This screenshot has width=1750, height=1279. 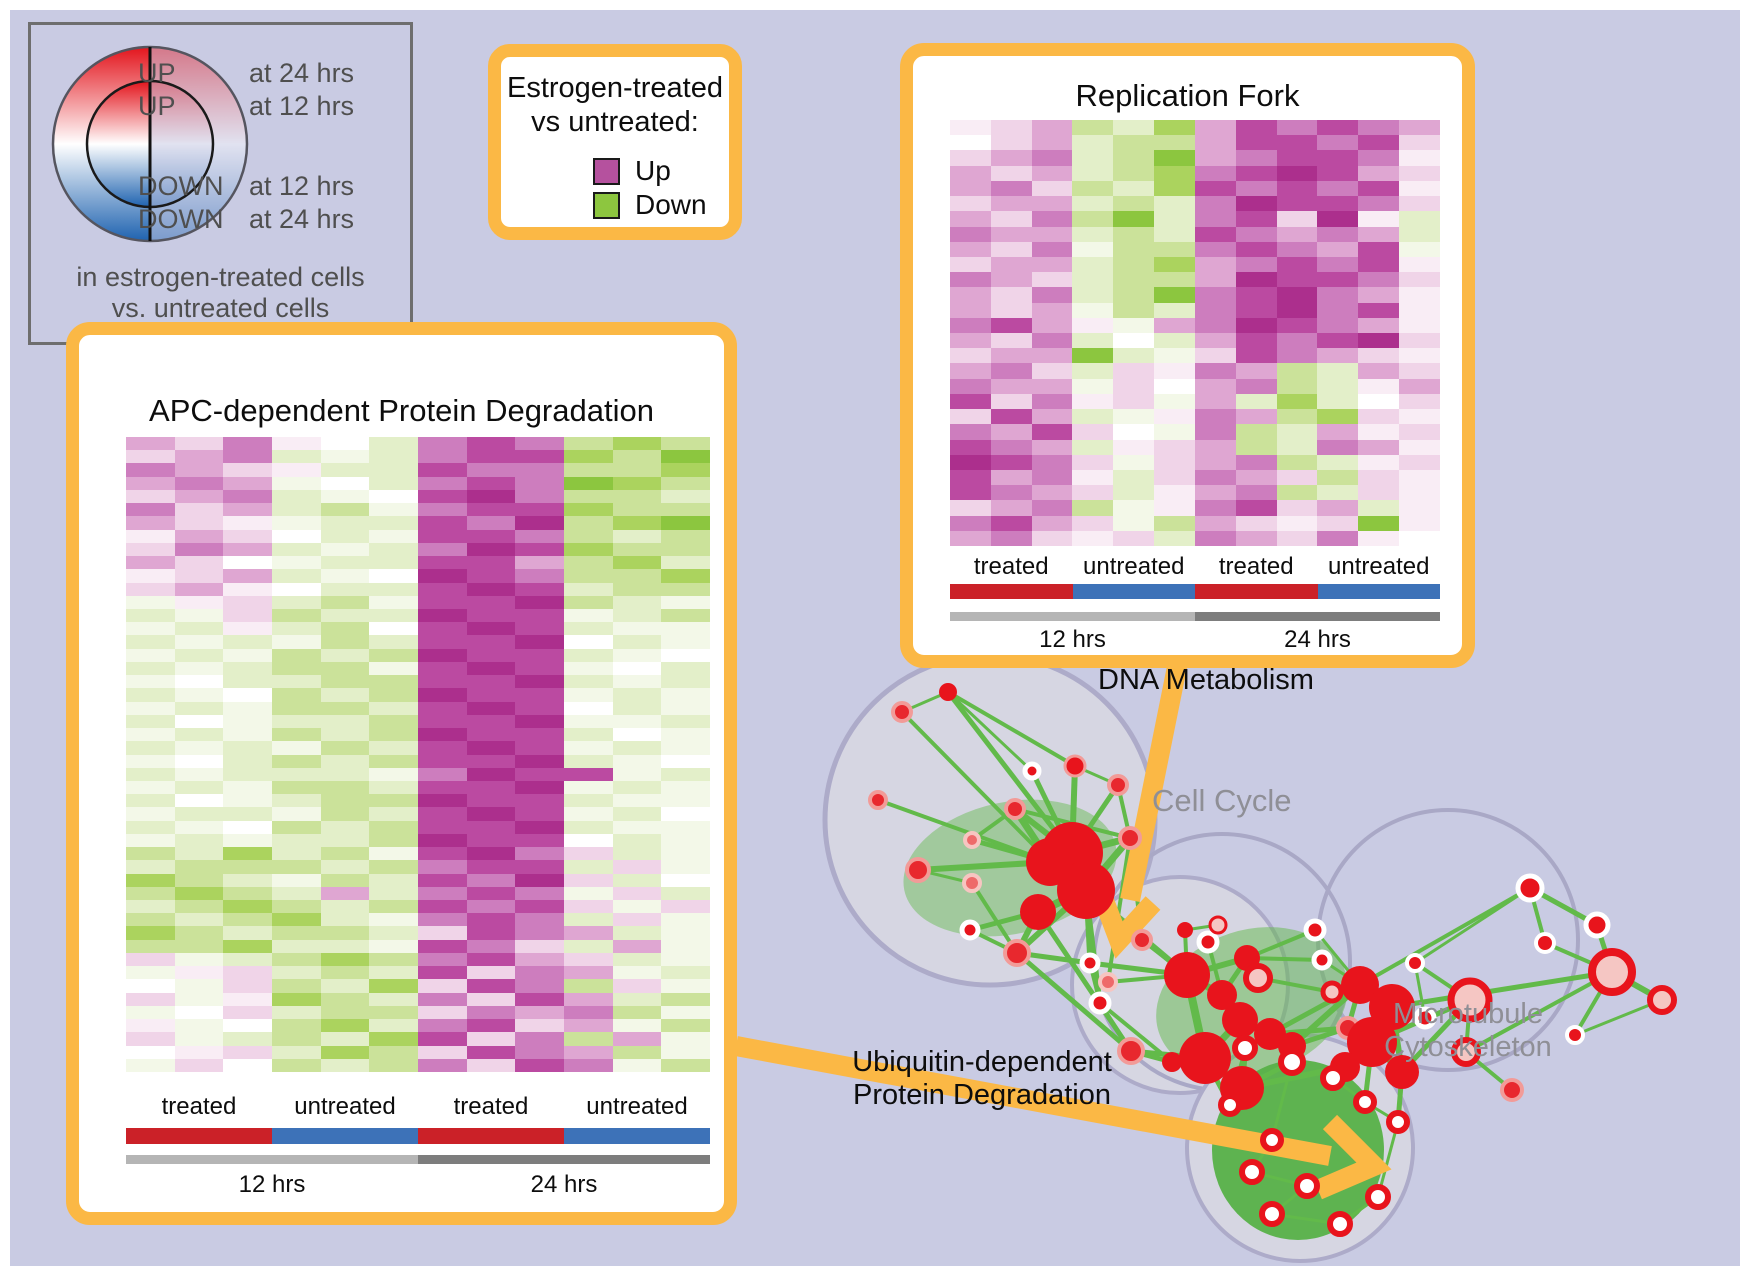 I want to click on network-edge, so click(x=990, y=731).